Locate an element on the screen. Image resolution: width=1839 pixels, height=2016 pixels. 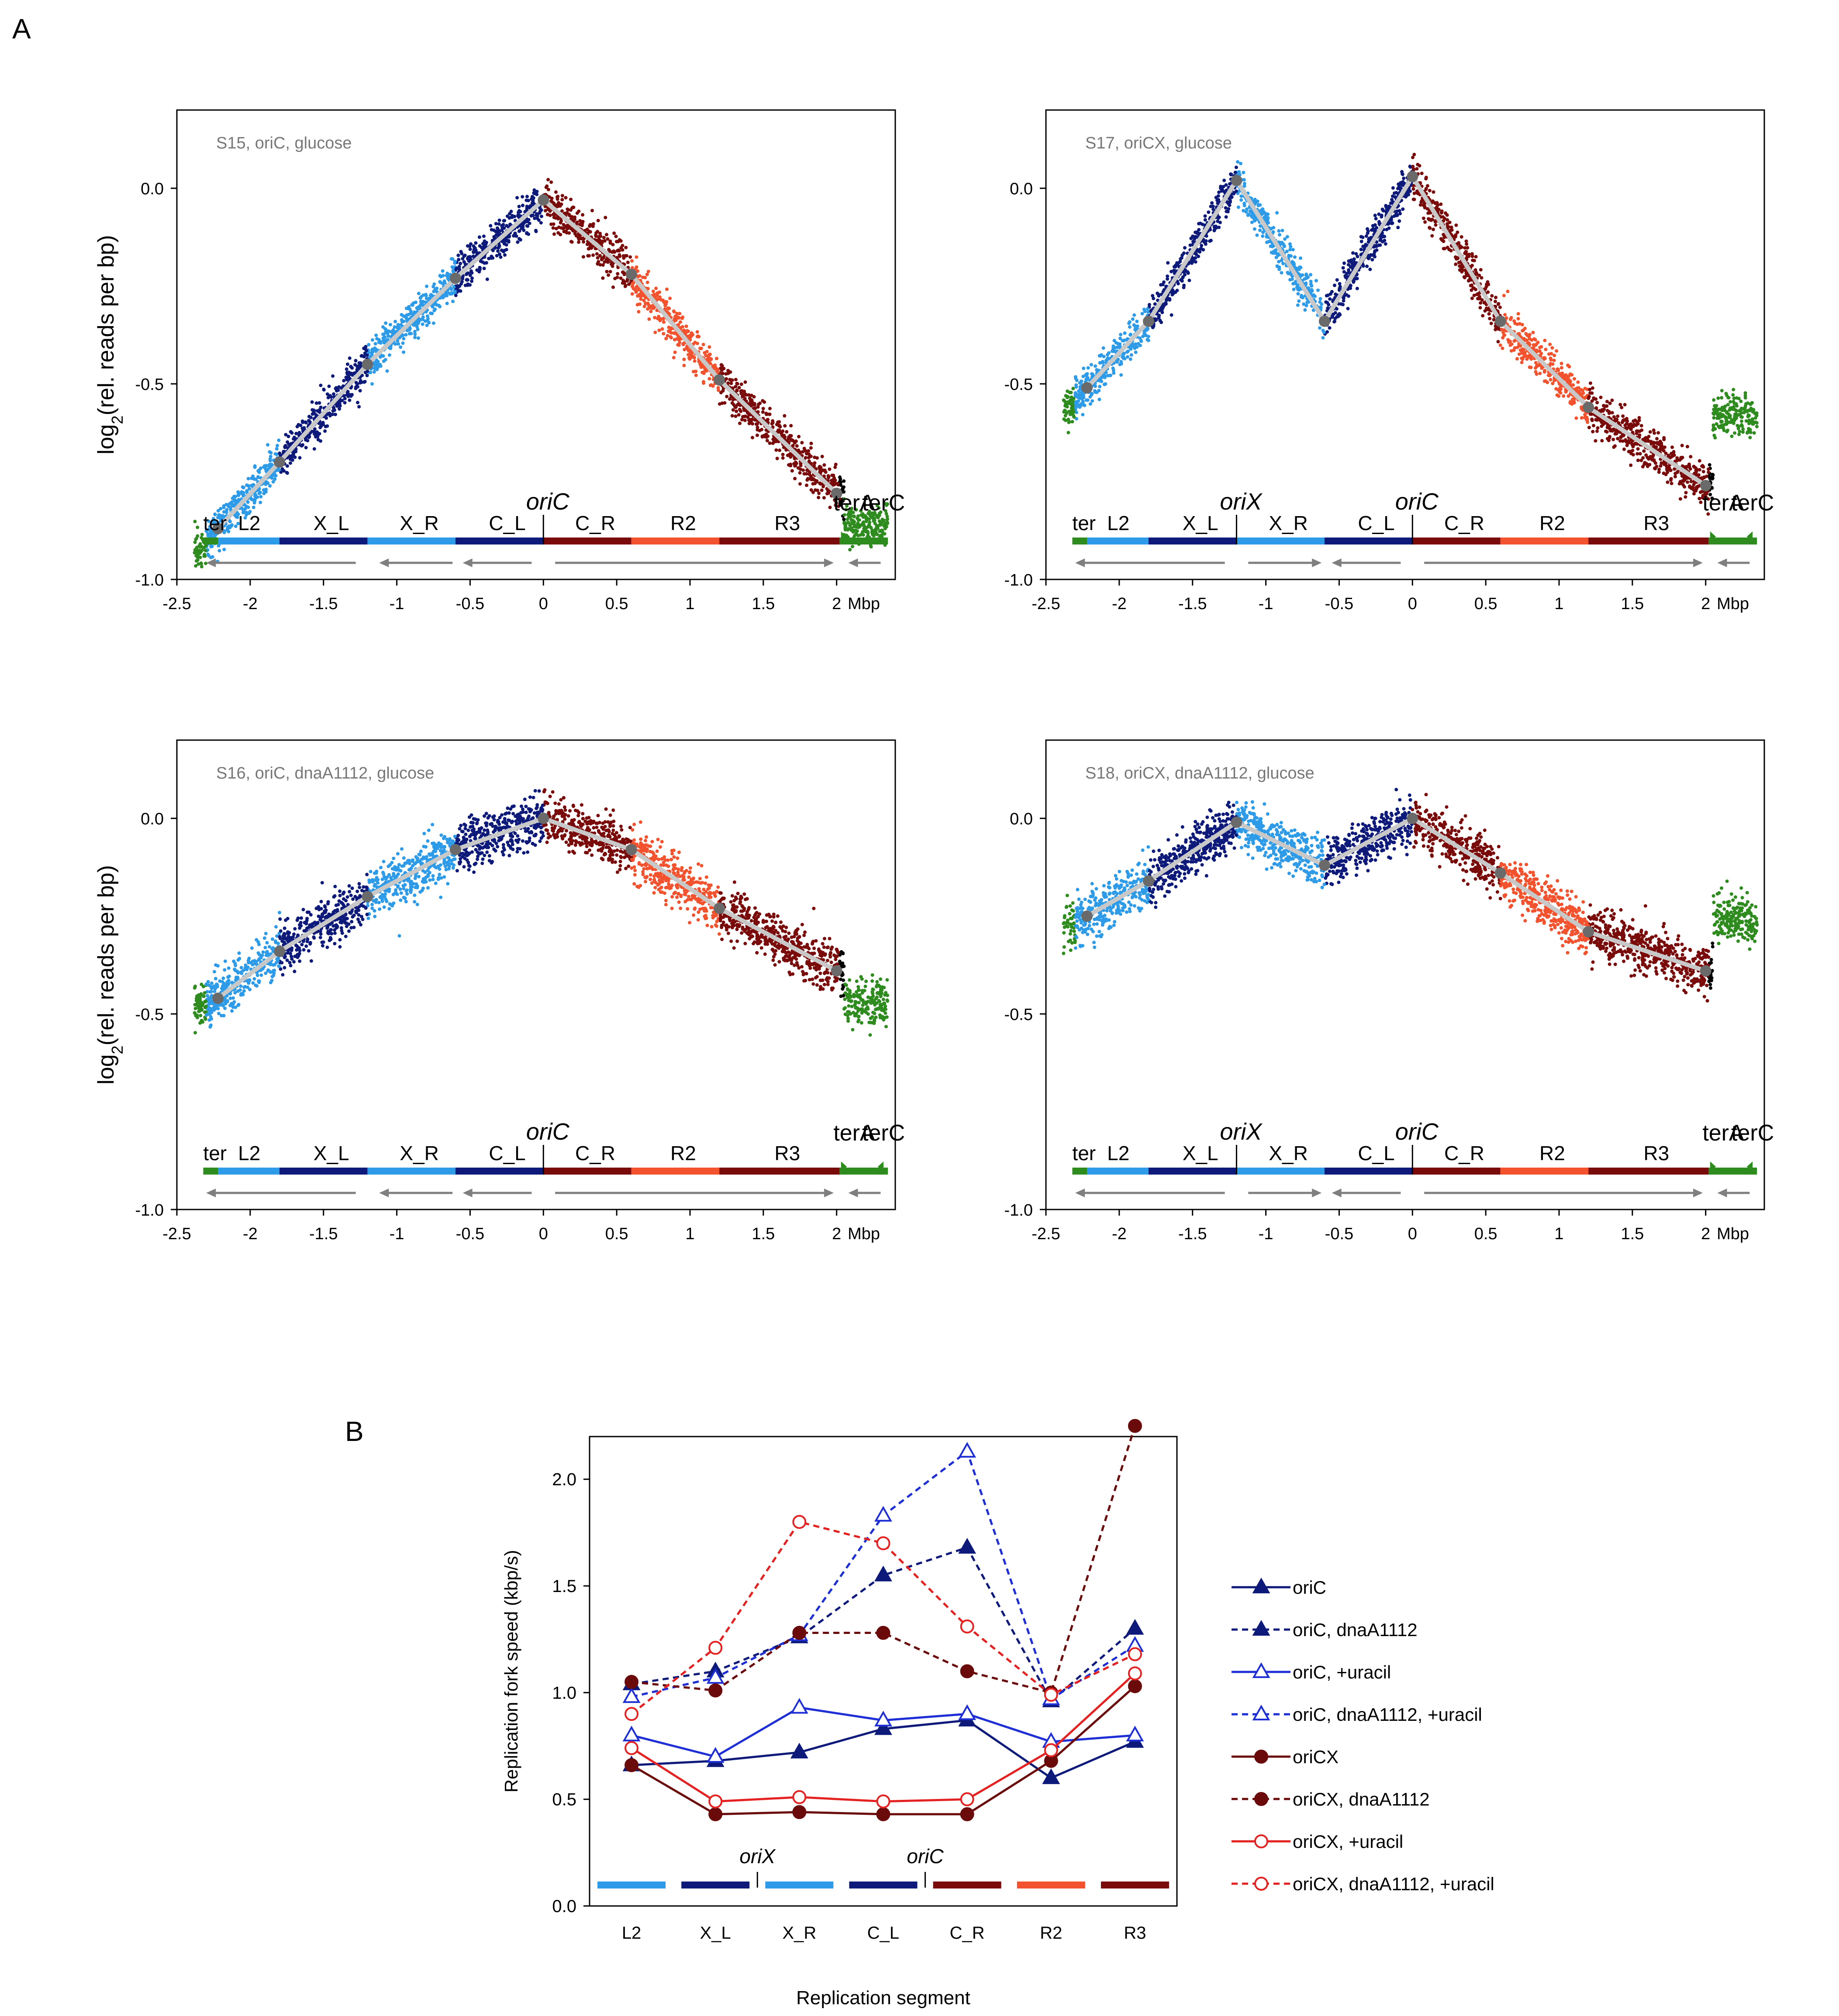
fit-point is located at coordinates (719, 380).